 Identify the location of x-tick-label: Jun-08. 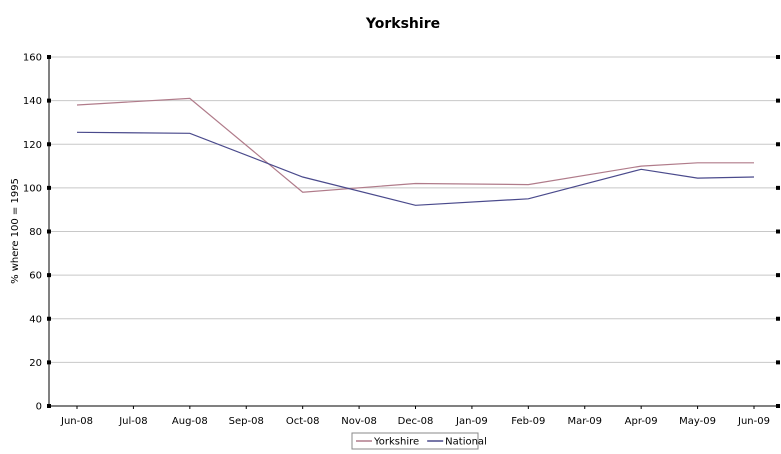
(76, 421).